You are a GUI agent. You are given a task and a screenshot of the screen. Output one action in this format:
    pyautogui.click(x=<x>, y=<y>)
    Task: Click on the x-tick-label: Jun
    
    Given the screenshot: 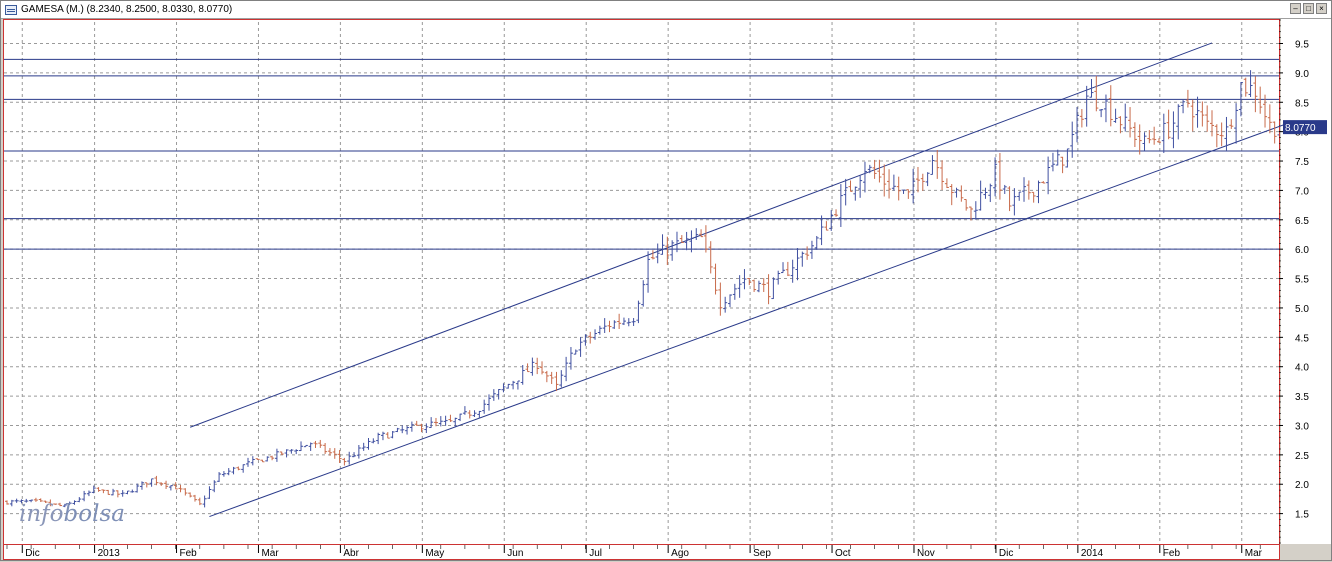 What is the action you would take?
    pyautogui.click(x=515, y=553)
    